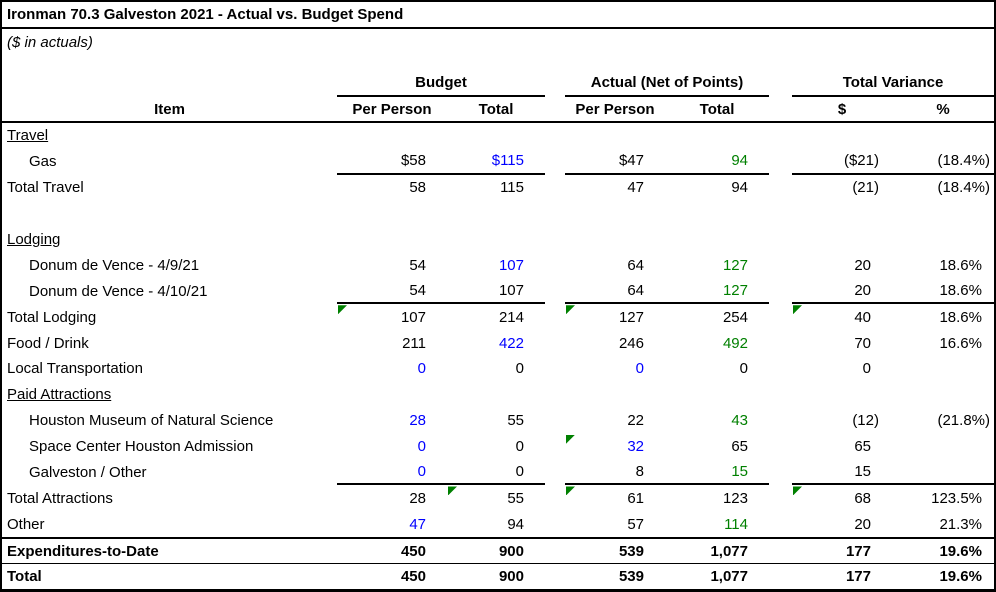 The width and height of the screenshot is (996, 592). I want to click on value-cell: 123.5%, so click(956, 498).